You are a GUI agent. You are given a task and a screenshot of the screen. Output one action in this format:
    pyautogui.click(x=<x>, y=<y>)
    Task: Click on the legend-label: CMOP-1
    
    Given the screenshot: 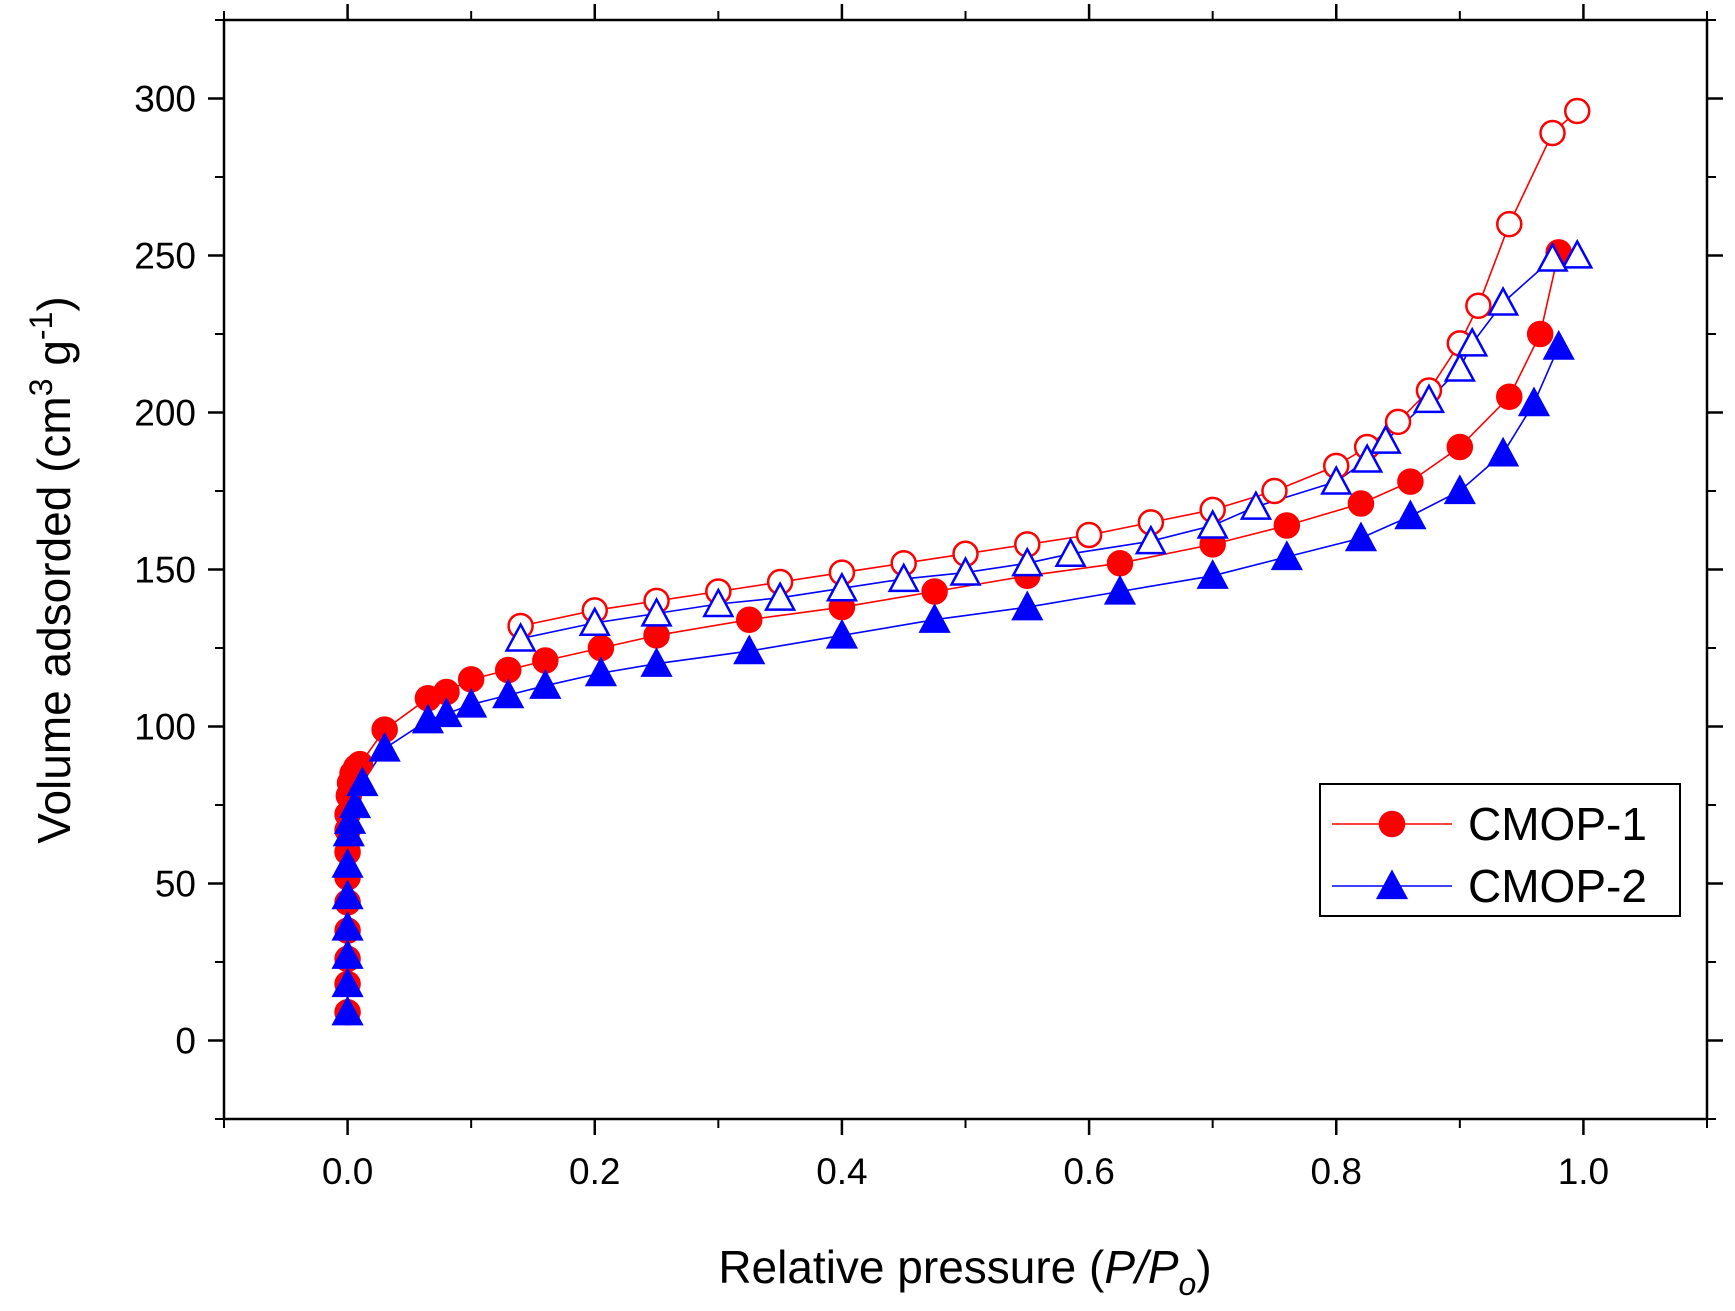 What is the action you would take?
    pyautogui.click(x=1557, y=824)
    